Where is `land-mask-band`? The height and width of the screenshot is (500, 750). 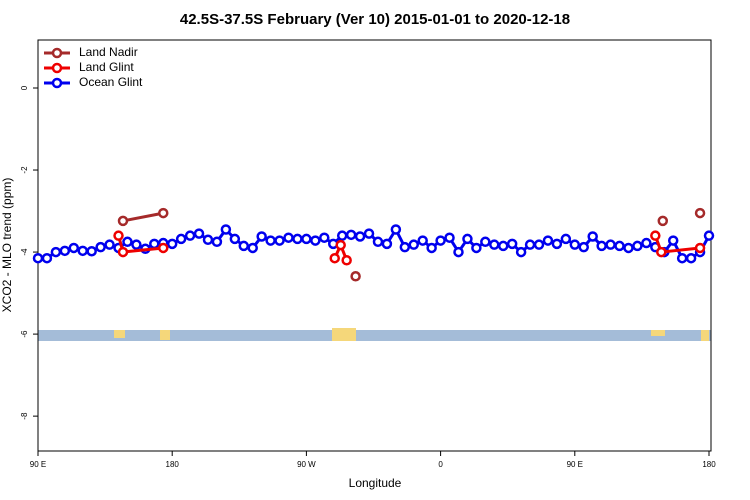
land-mask-band is located at coordinates (374, 334).